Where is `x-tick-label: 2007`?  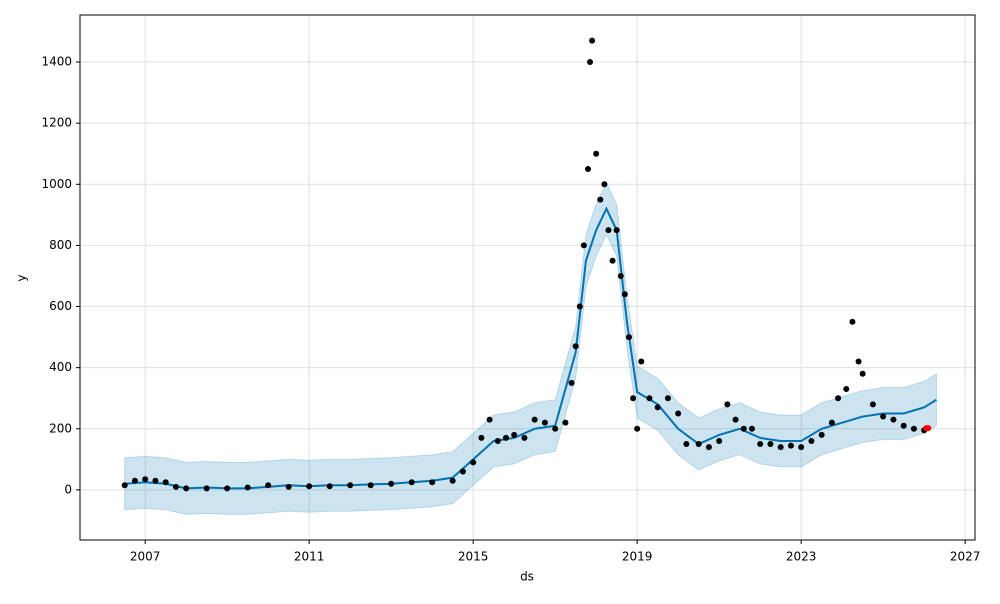 x-tick-label: 2007 is located at coordinates (145, 557).